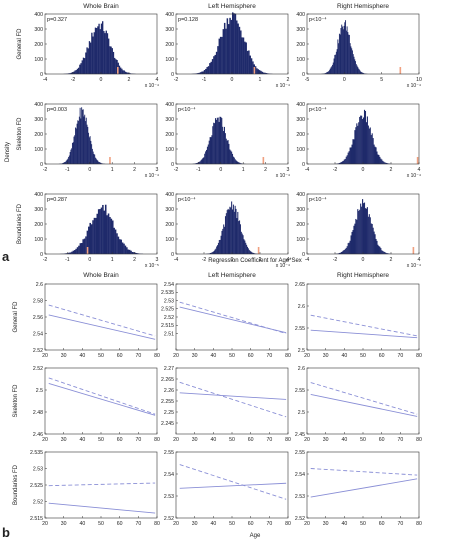 This screenshot has width=474, height=539. I want to click on dashed-fit-line, so click(364, 398).